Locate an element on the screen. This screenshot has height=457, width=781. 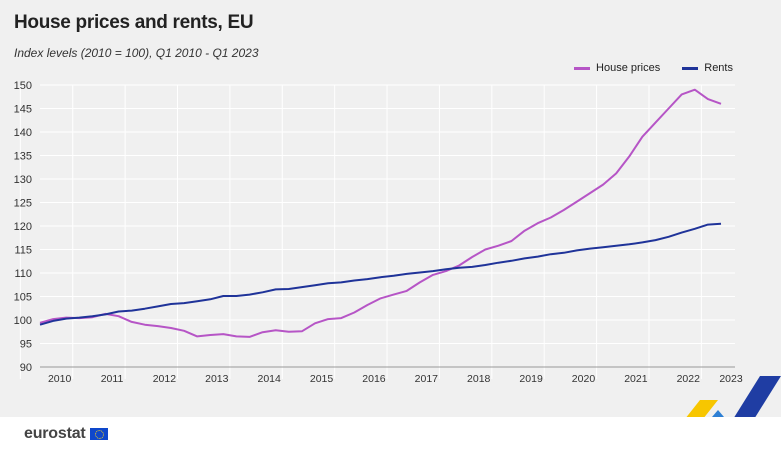
decorative-chevron-graphic is located at coordinates (733, 396).